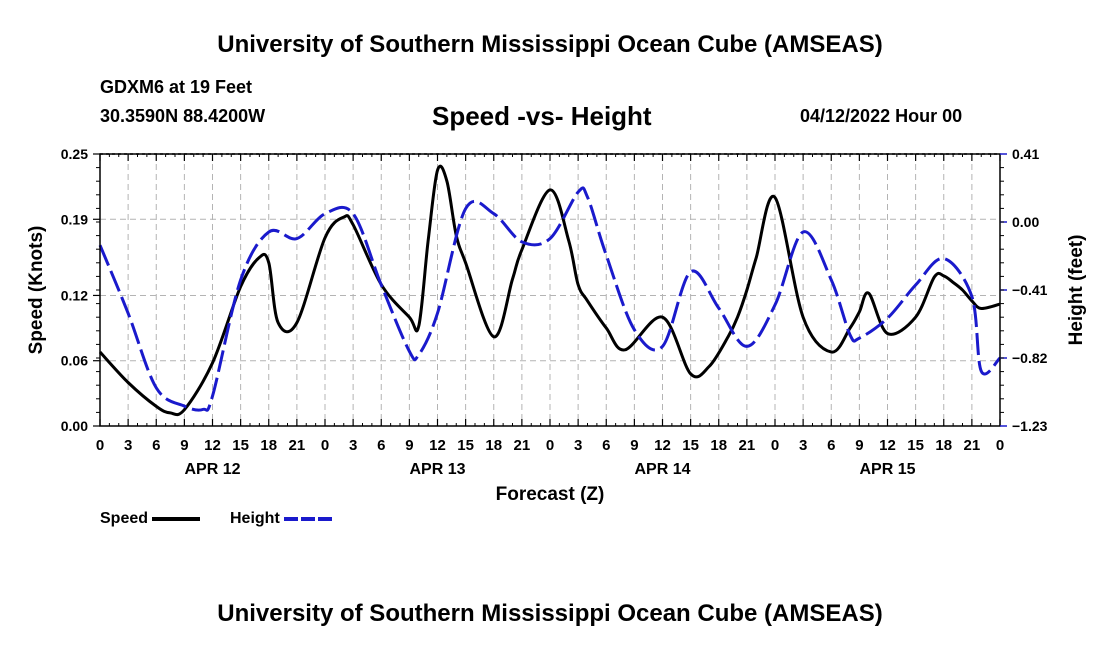 The height and width of the screenshot is (650, 1100). Describe the element at coordinates (183, 116) in the screenshot. I see `coordinates-label: 30.3590N 88.4200W` at that location.